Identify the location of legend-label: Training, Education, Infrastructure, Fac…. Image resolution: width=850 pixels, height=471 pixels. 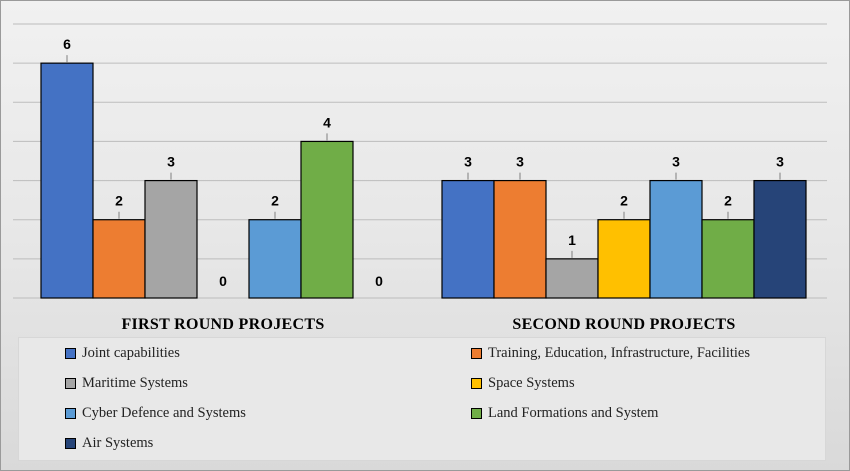
(619, 352).